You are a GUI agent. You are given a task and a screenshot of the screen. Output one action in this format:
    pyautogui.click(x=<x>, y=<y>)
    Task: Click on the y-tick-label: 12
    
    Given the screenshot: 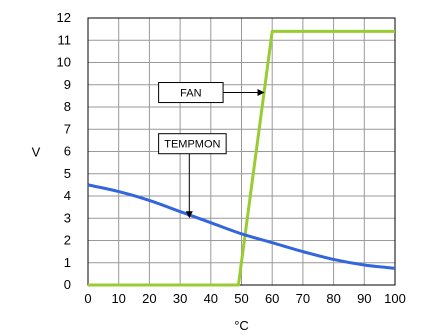 What is the action you would take?
    pyautogui.click(x=64, y=17)
    